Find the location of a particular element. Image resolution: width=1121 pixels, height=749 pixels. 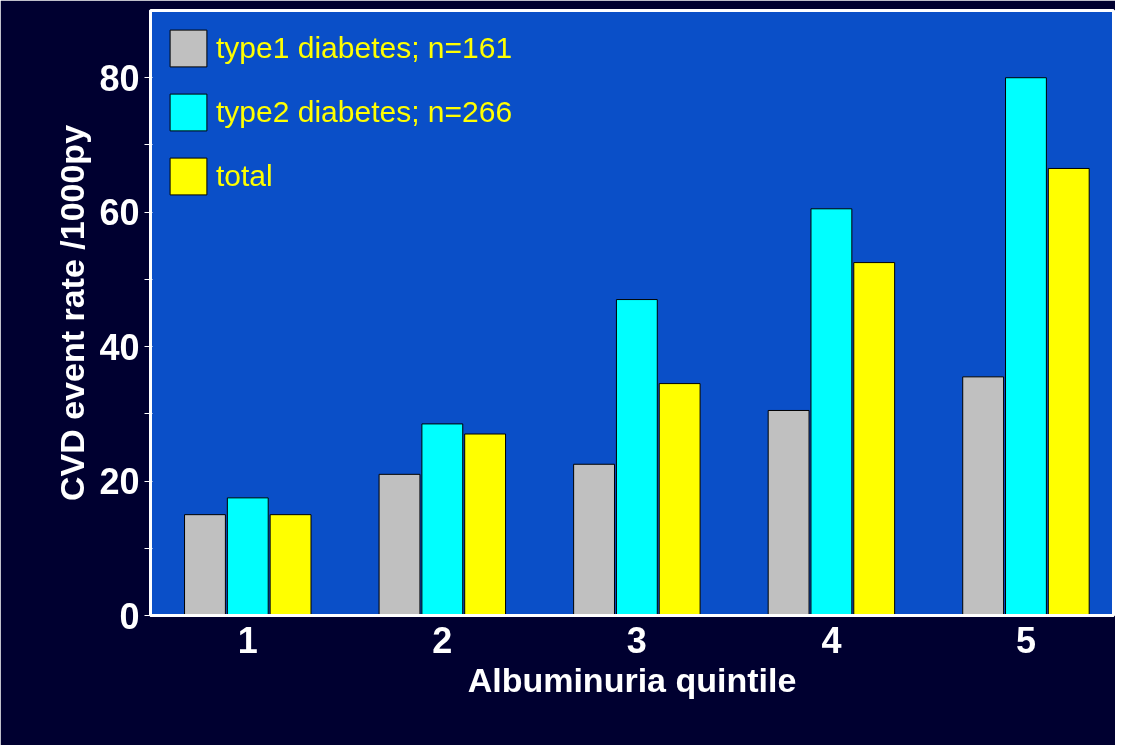

x-tick-label: 2 is located at coordinates (442, 640).